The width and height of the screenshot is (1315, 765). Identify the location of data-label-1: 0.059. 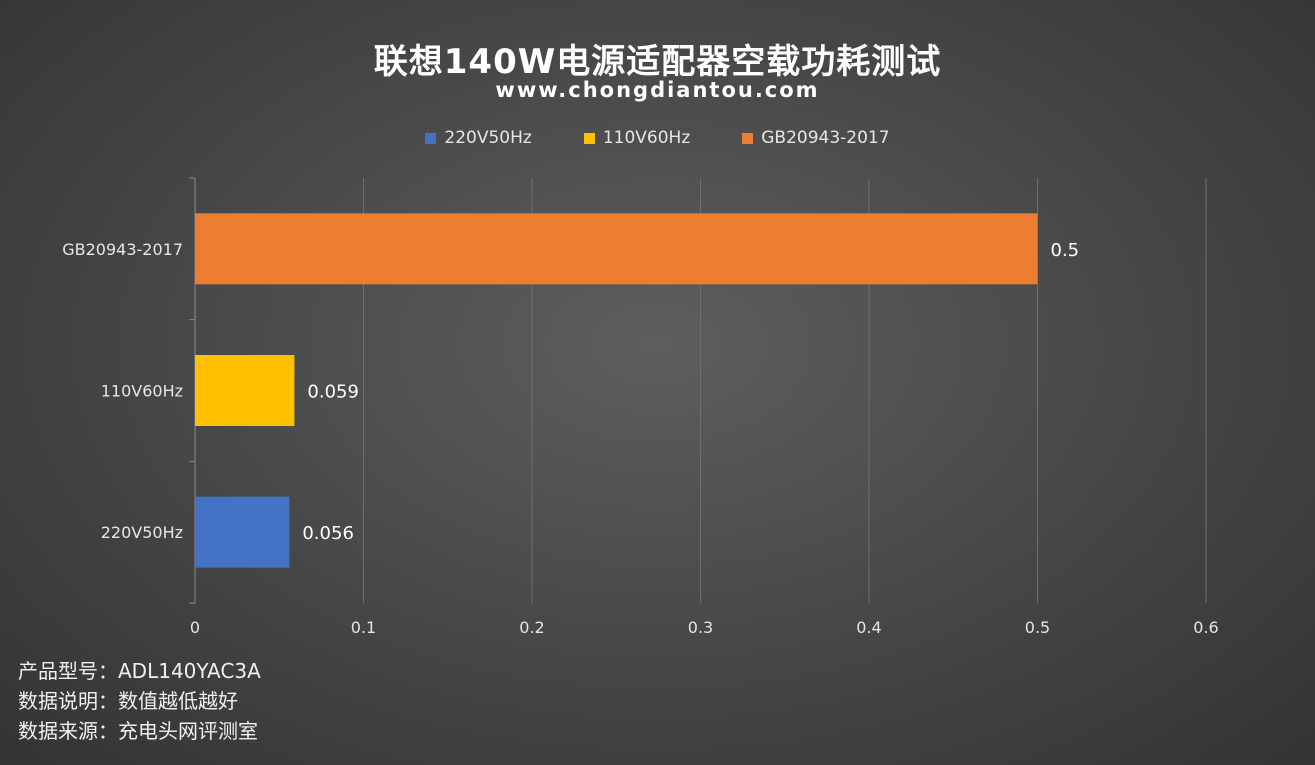
(333, 392).